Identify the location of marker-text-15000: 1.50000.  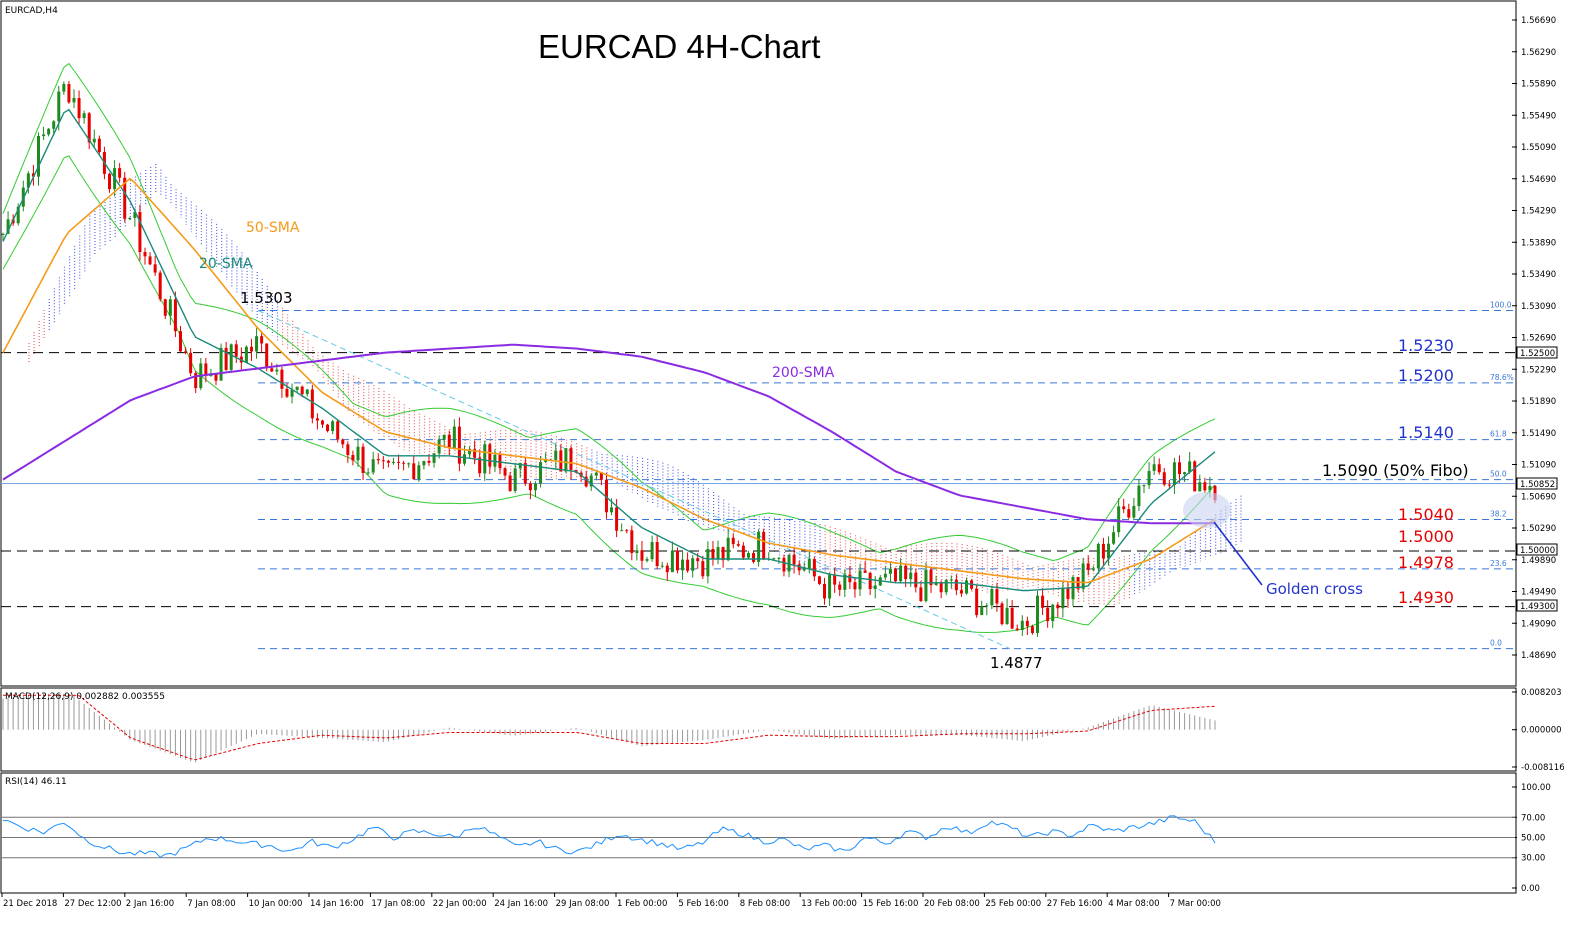
(1537, 551).